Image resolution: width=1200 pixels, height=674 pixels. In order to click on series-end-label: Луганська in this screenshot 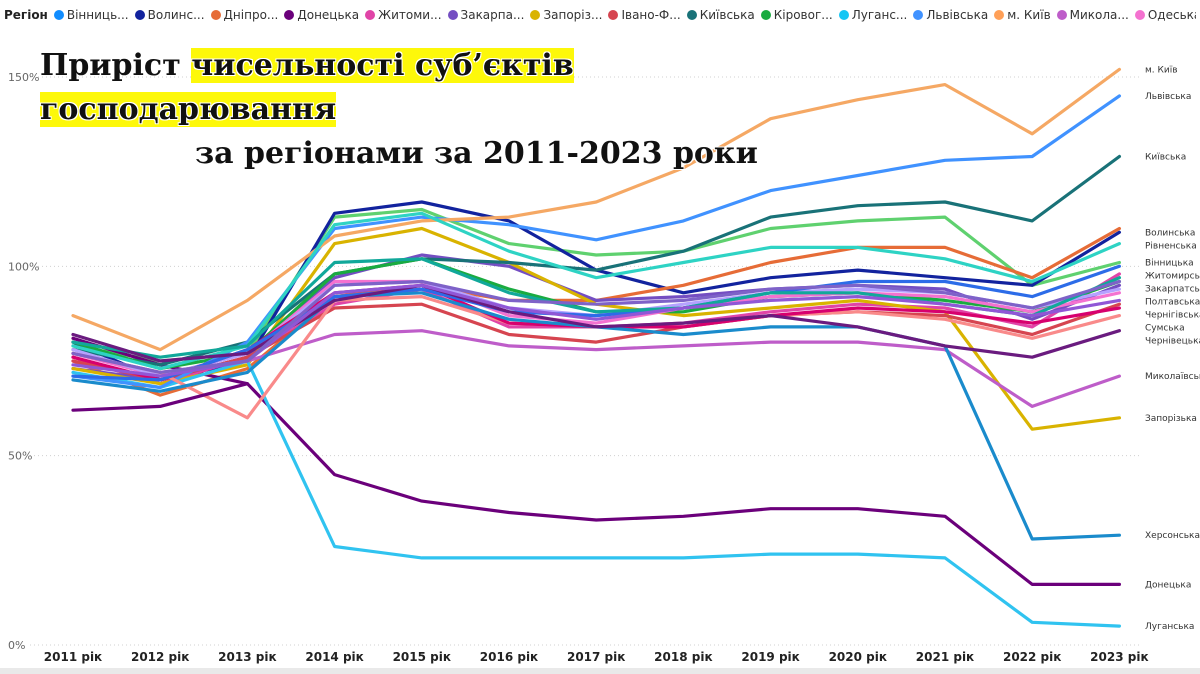, I will do `click(1169, 627)`.